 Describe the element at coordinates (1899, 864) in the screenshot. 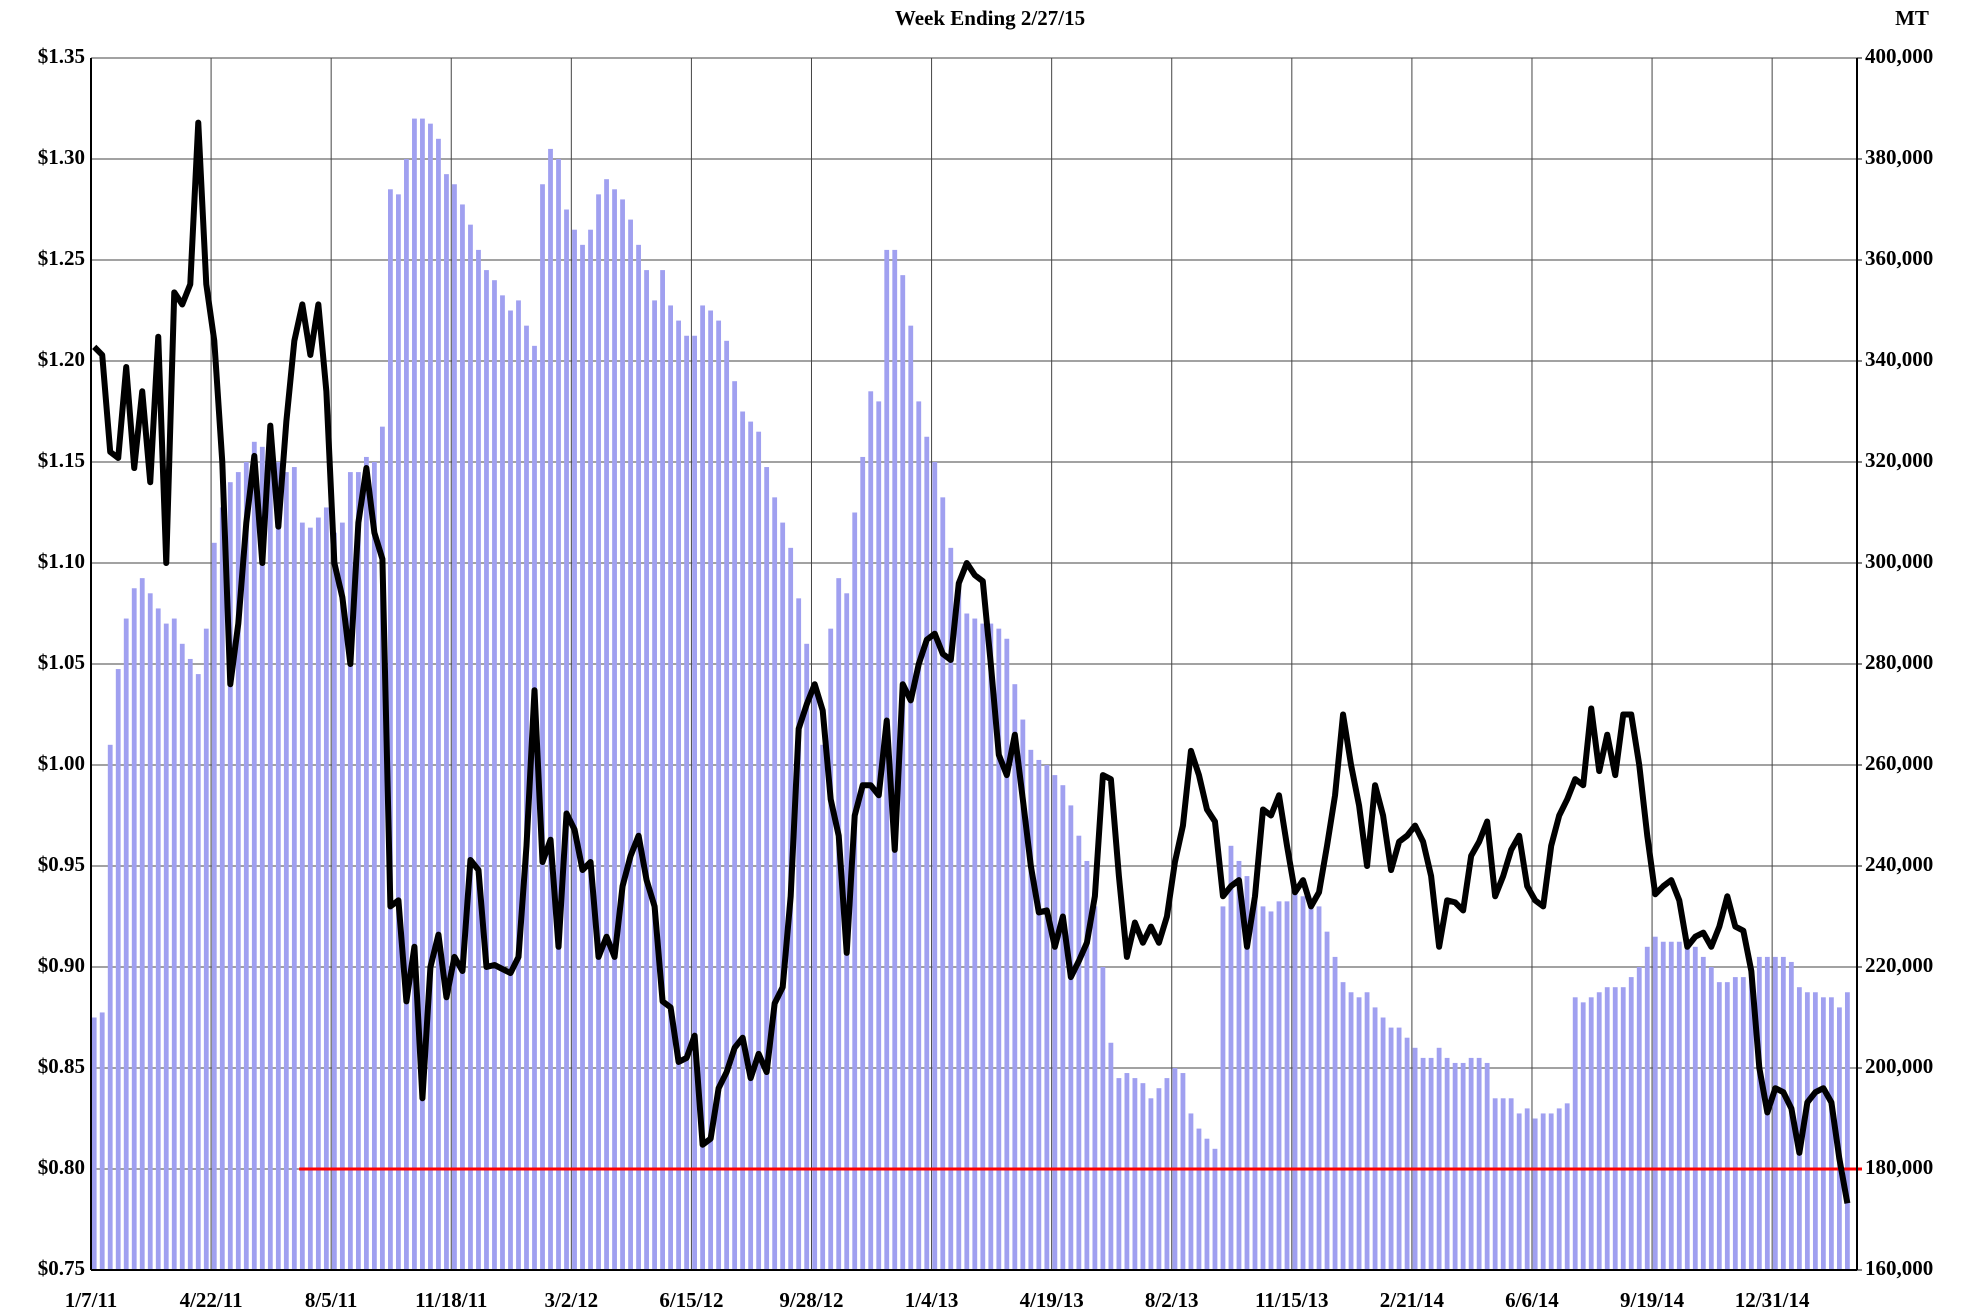

I see `y2-tick-label: 240,000` at that location.